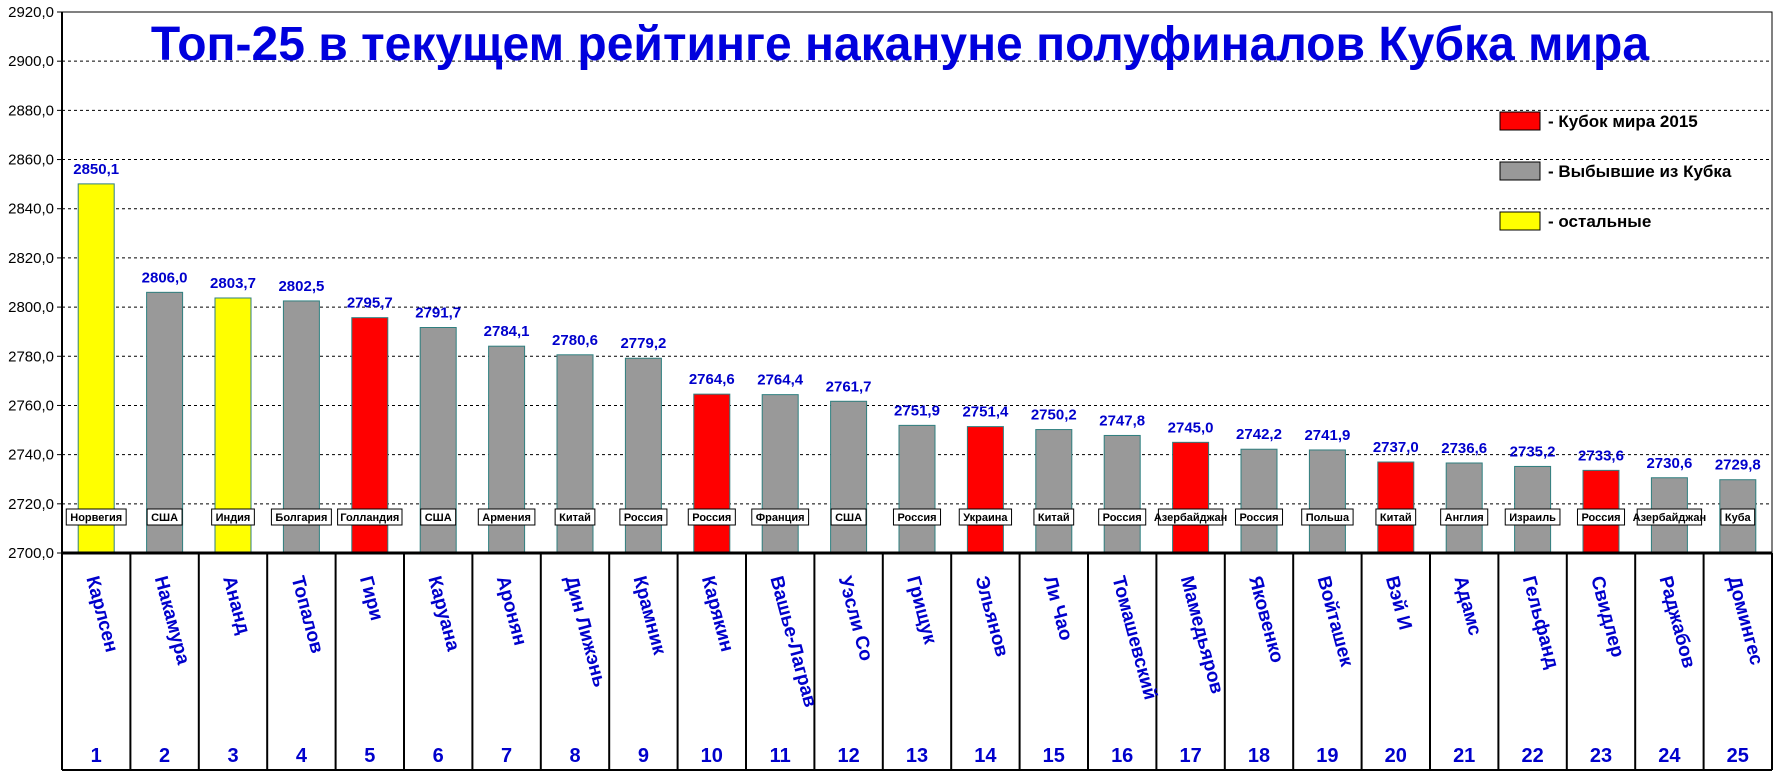  I want to click on country-label-10: Россия, so click(711, 518).